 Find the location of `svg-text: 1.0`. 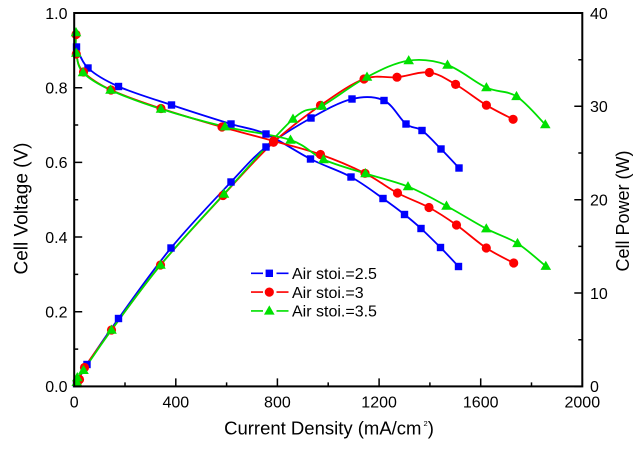

svg-text: 1.0 is located at coordinates (56, 14).